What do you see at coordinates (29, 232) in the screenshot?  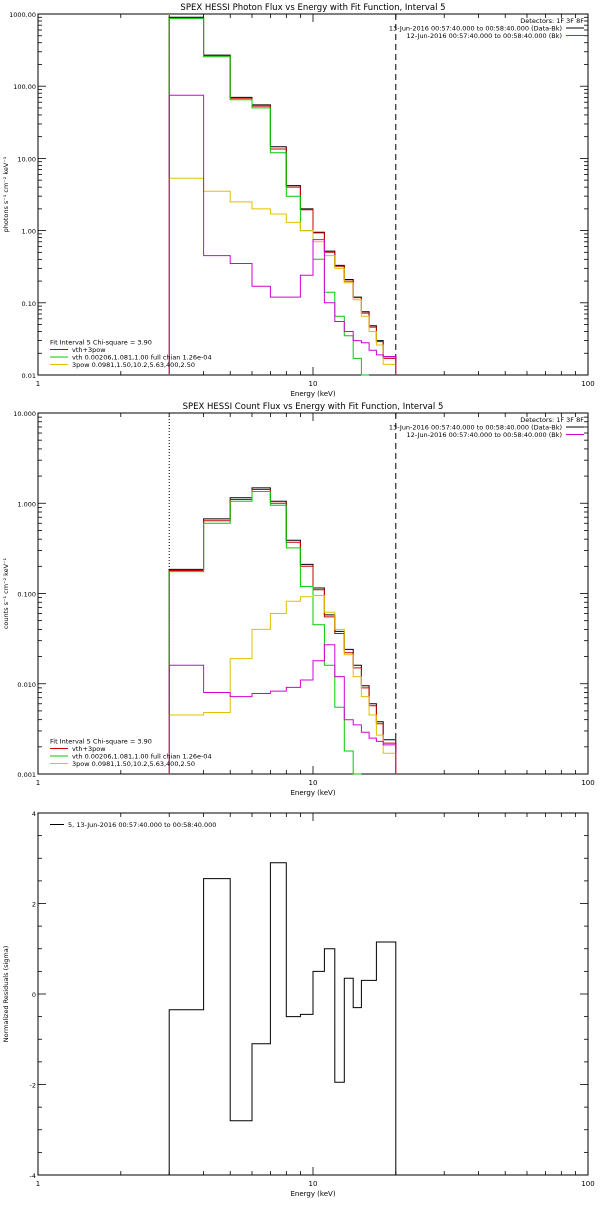 I see `y-tick-label: 1.00` at bounding box center [29, 232].